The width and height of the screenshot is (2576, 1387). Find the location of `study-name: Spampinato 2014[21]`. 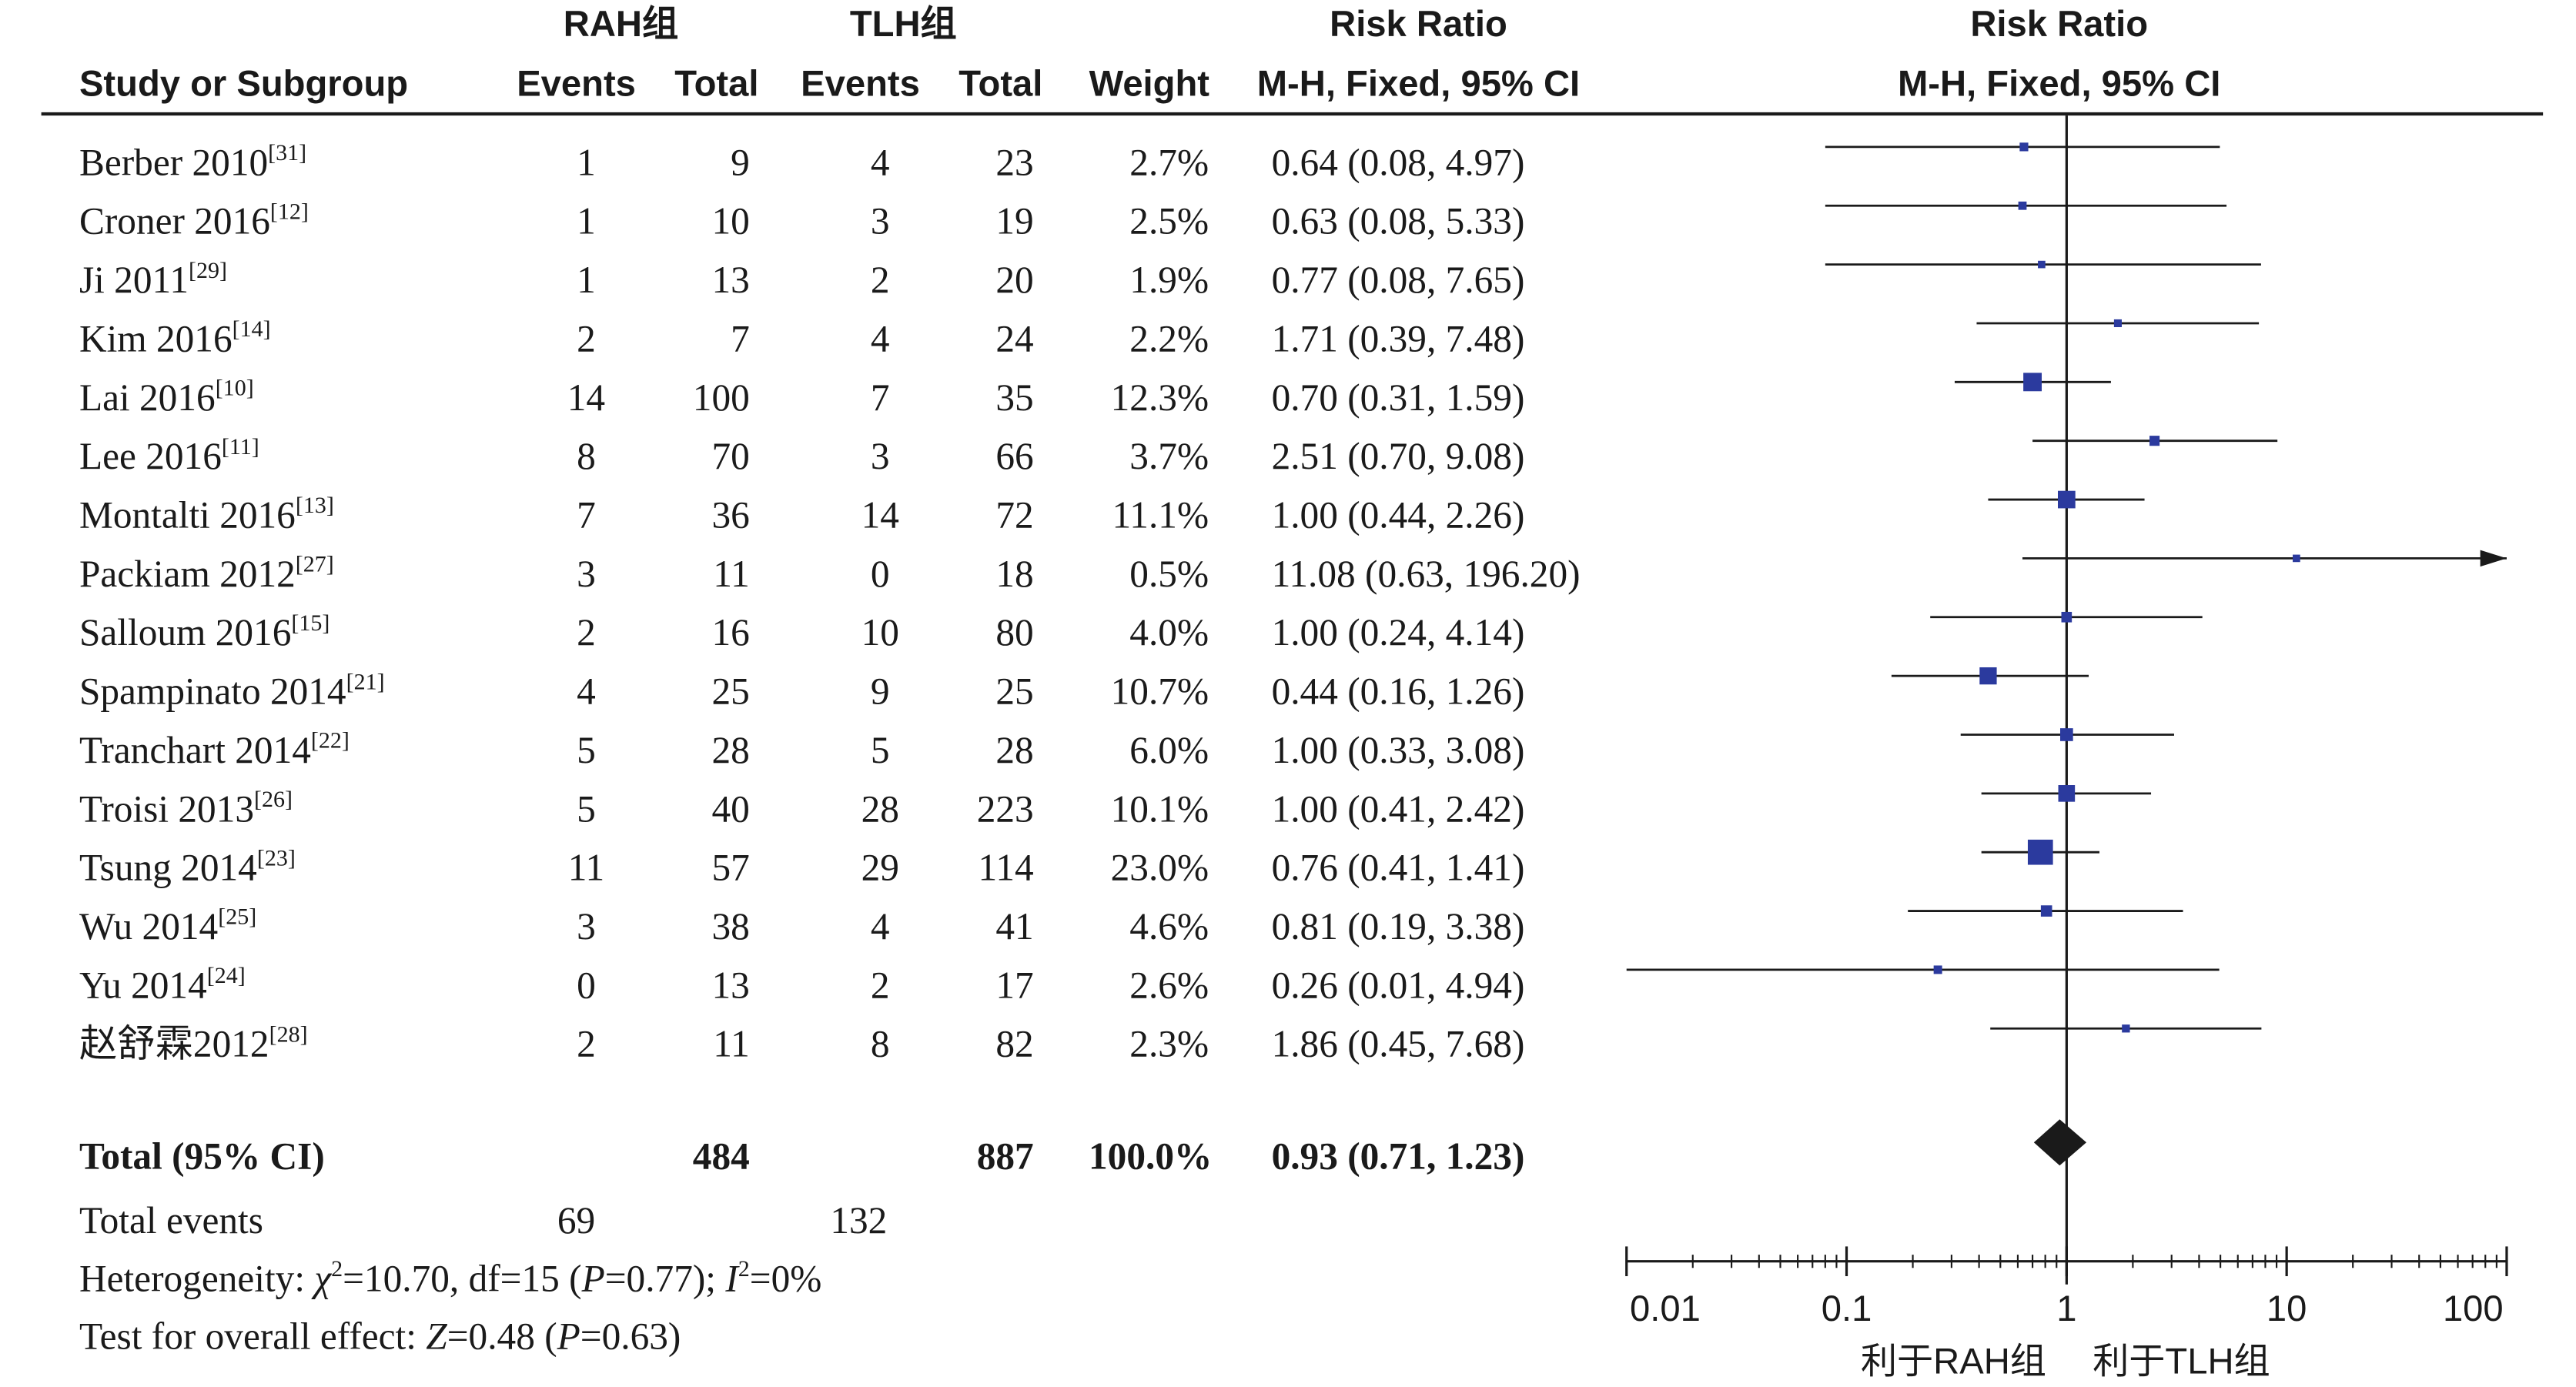

study-name: Spampinato 2014[21] is located at coordinates (232, 690).